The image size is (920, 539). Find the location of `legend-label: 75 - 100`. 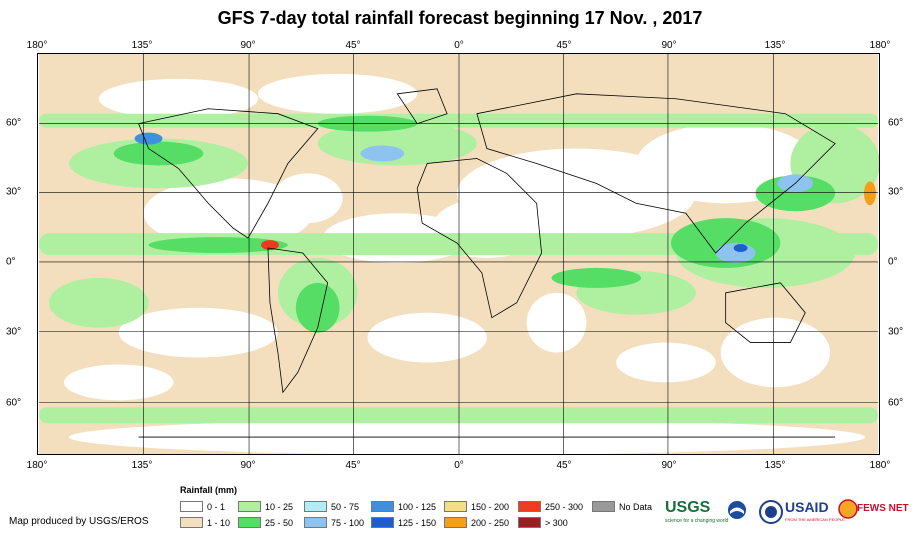

legend-label: 75 - 100 is located at coordinates (348, 522).